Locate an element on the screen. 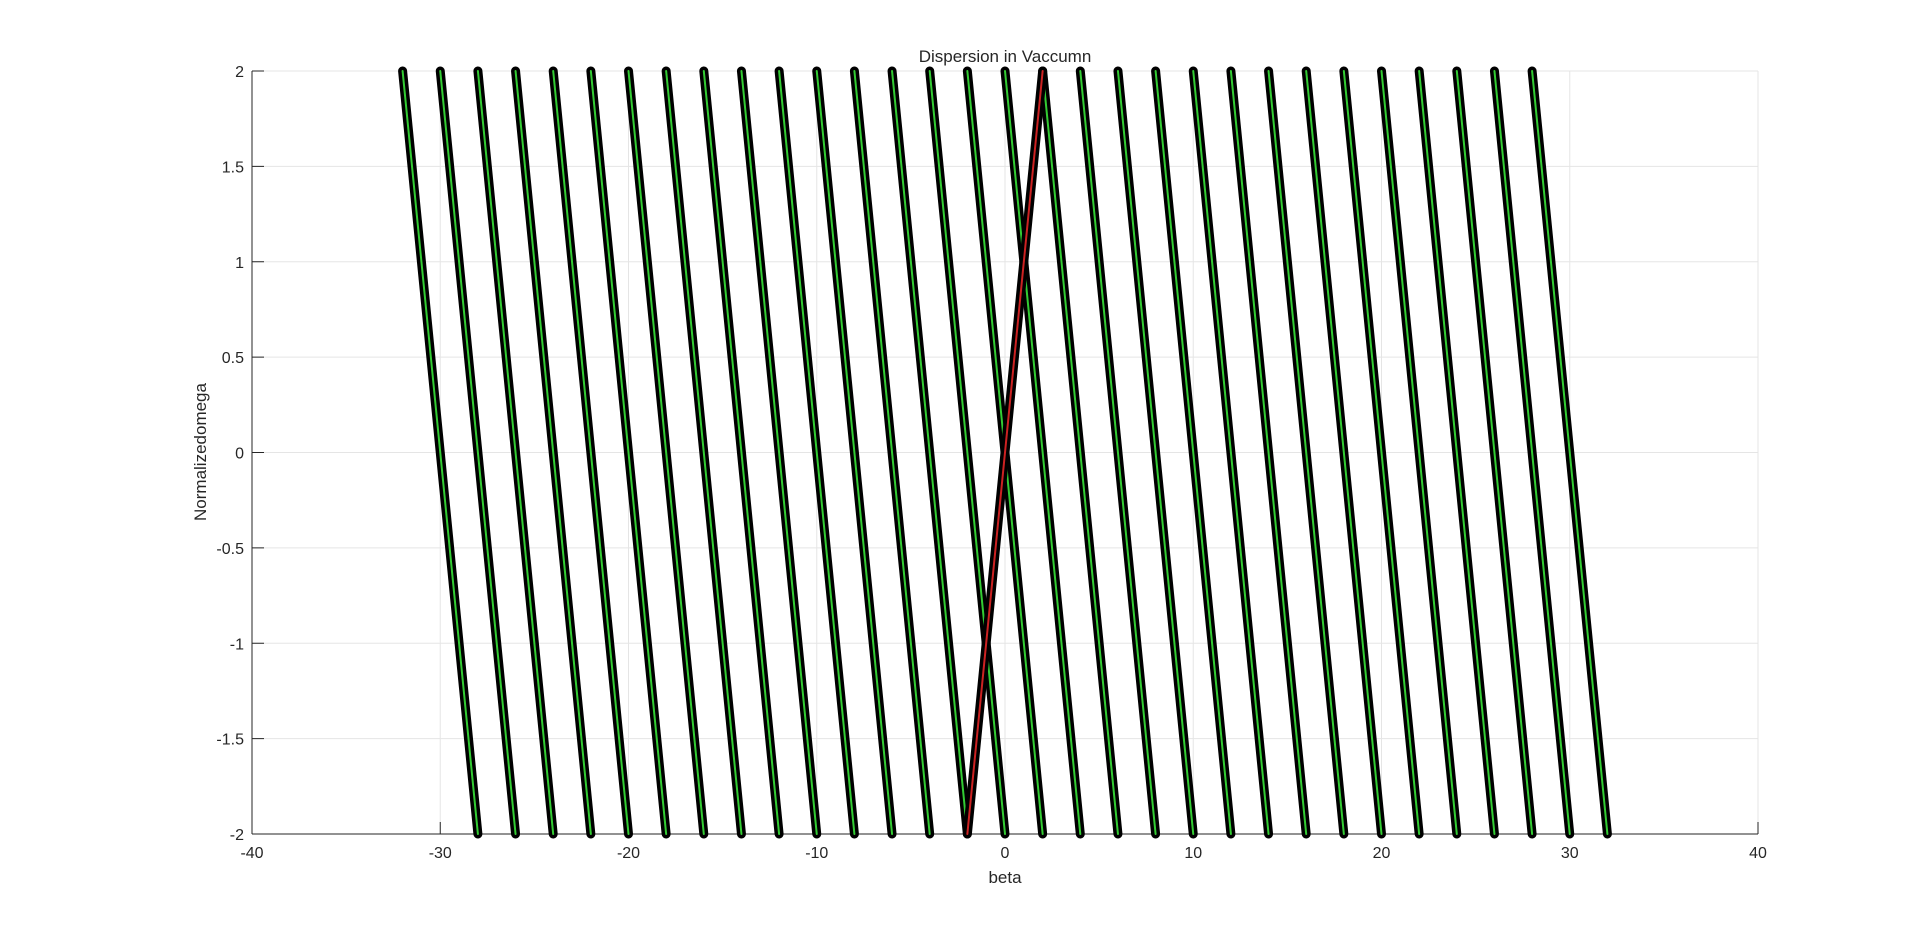 This screenshot has width=1920, height=932. x-tick-label: 10 is located at coordinates (1193, 853).